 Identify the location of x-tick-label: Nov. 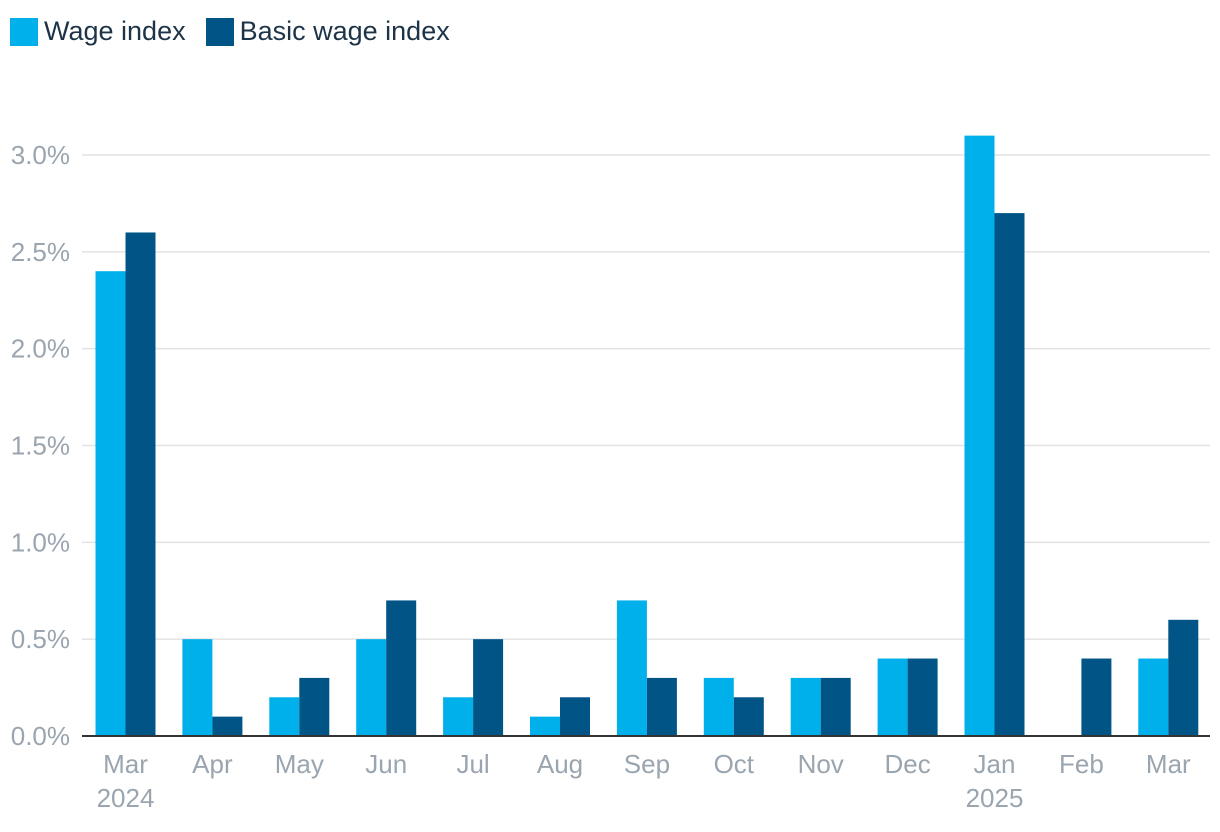
(821, 764).